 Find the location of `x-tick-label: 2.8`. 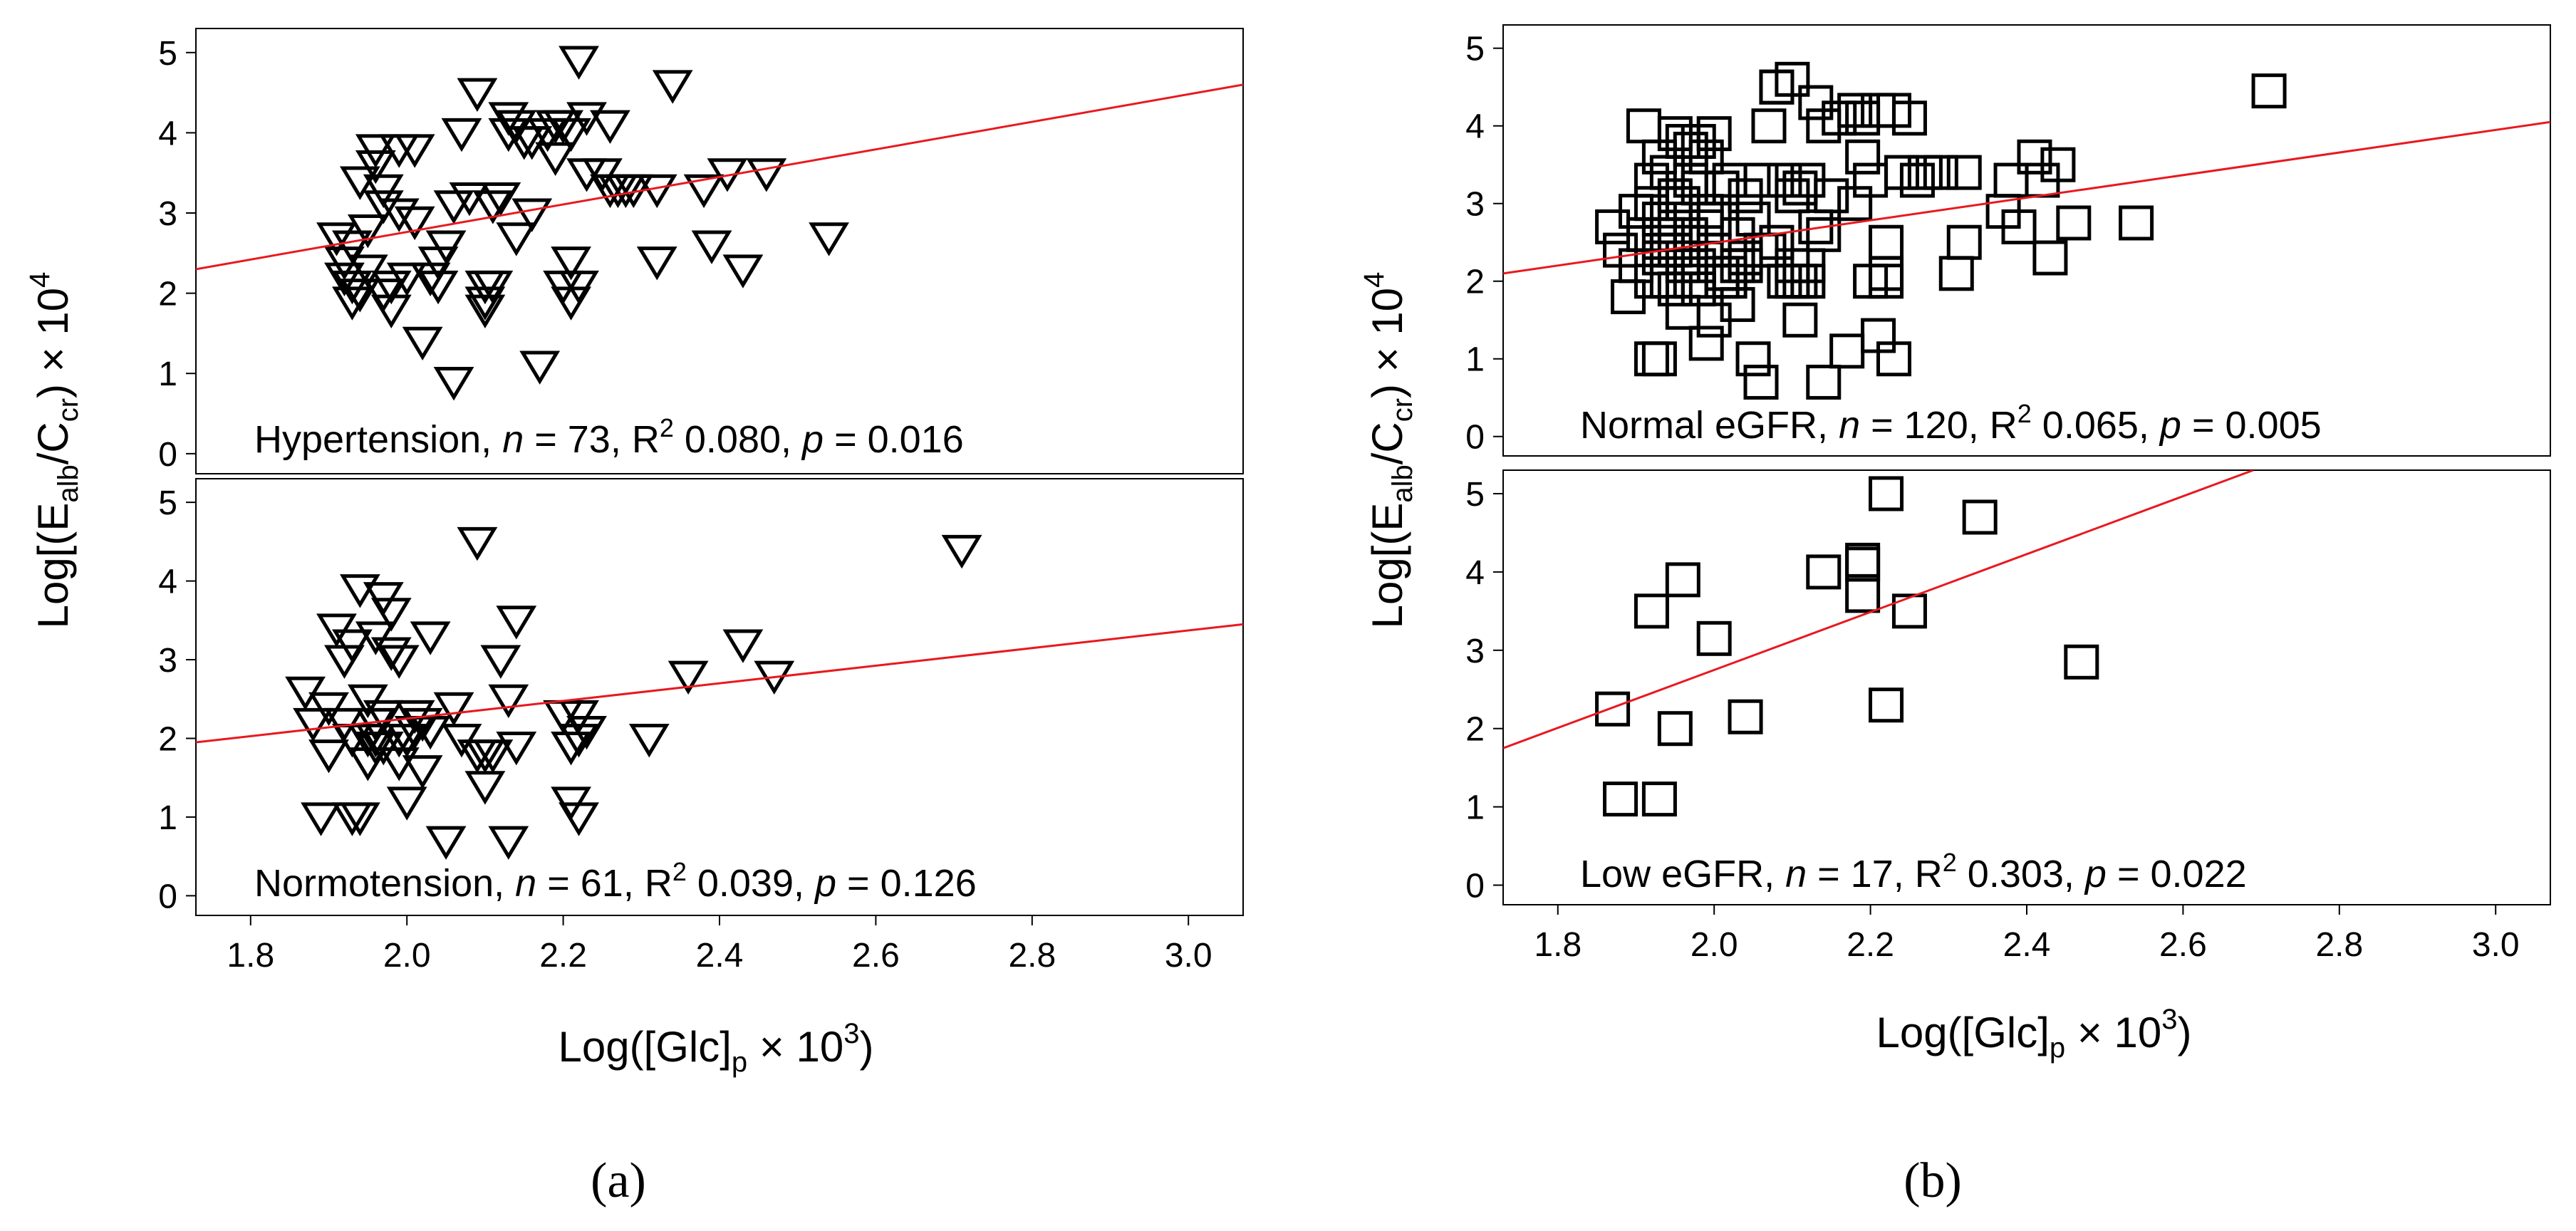

x-tick-label: 2.8 is located at coordinates (1032, 956).